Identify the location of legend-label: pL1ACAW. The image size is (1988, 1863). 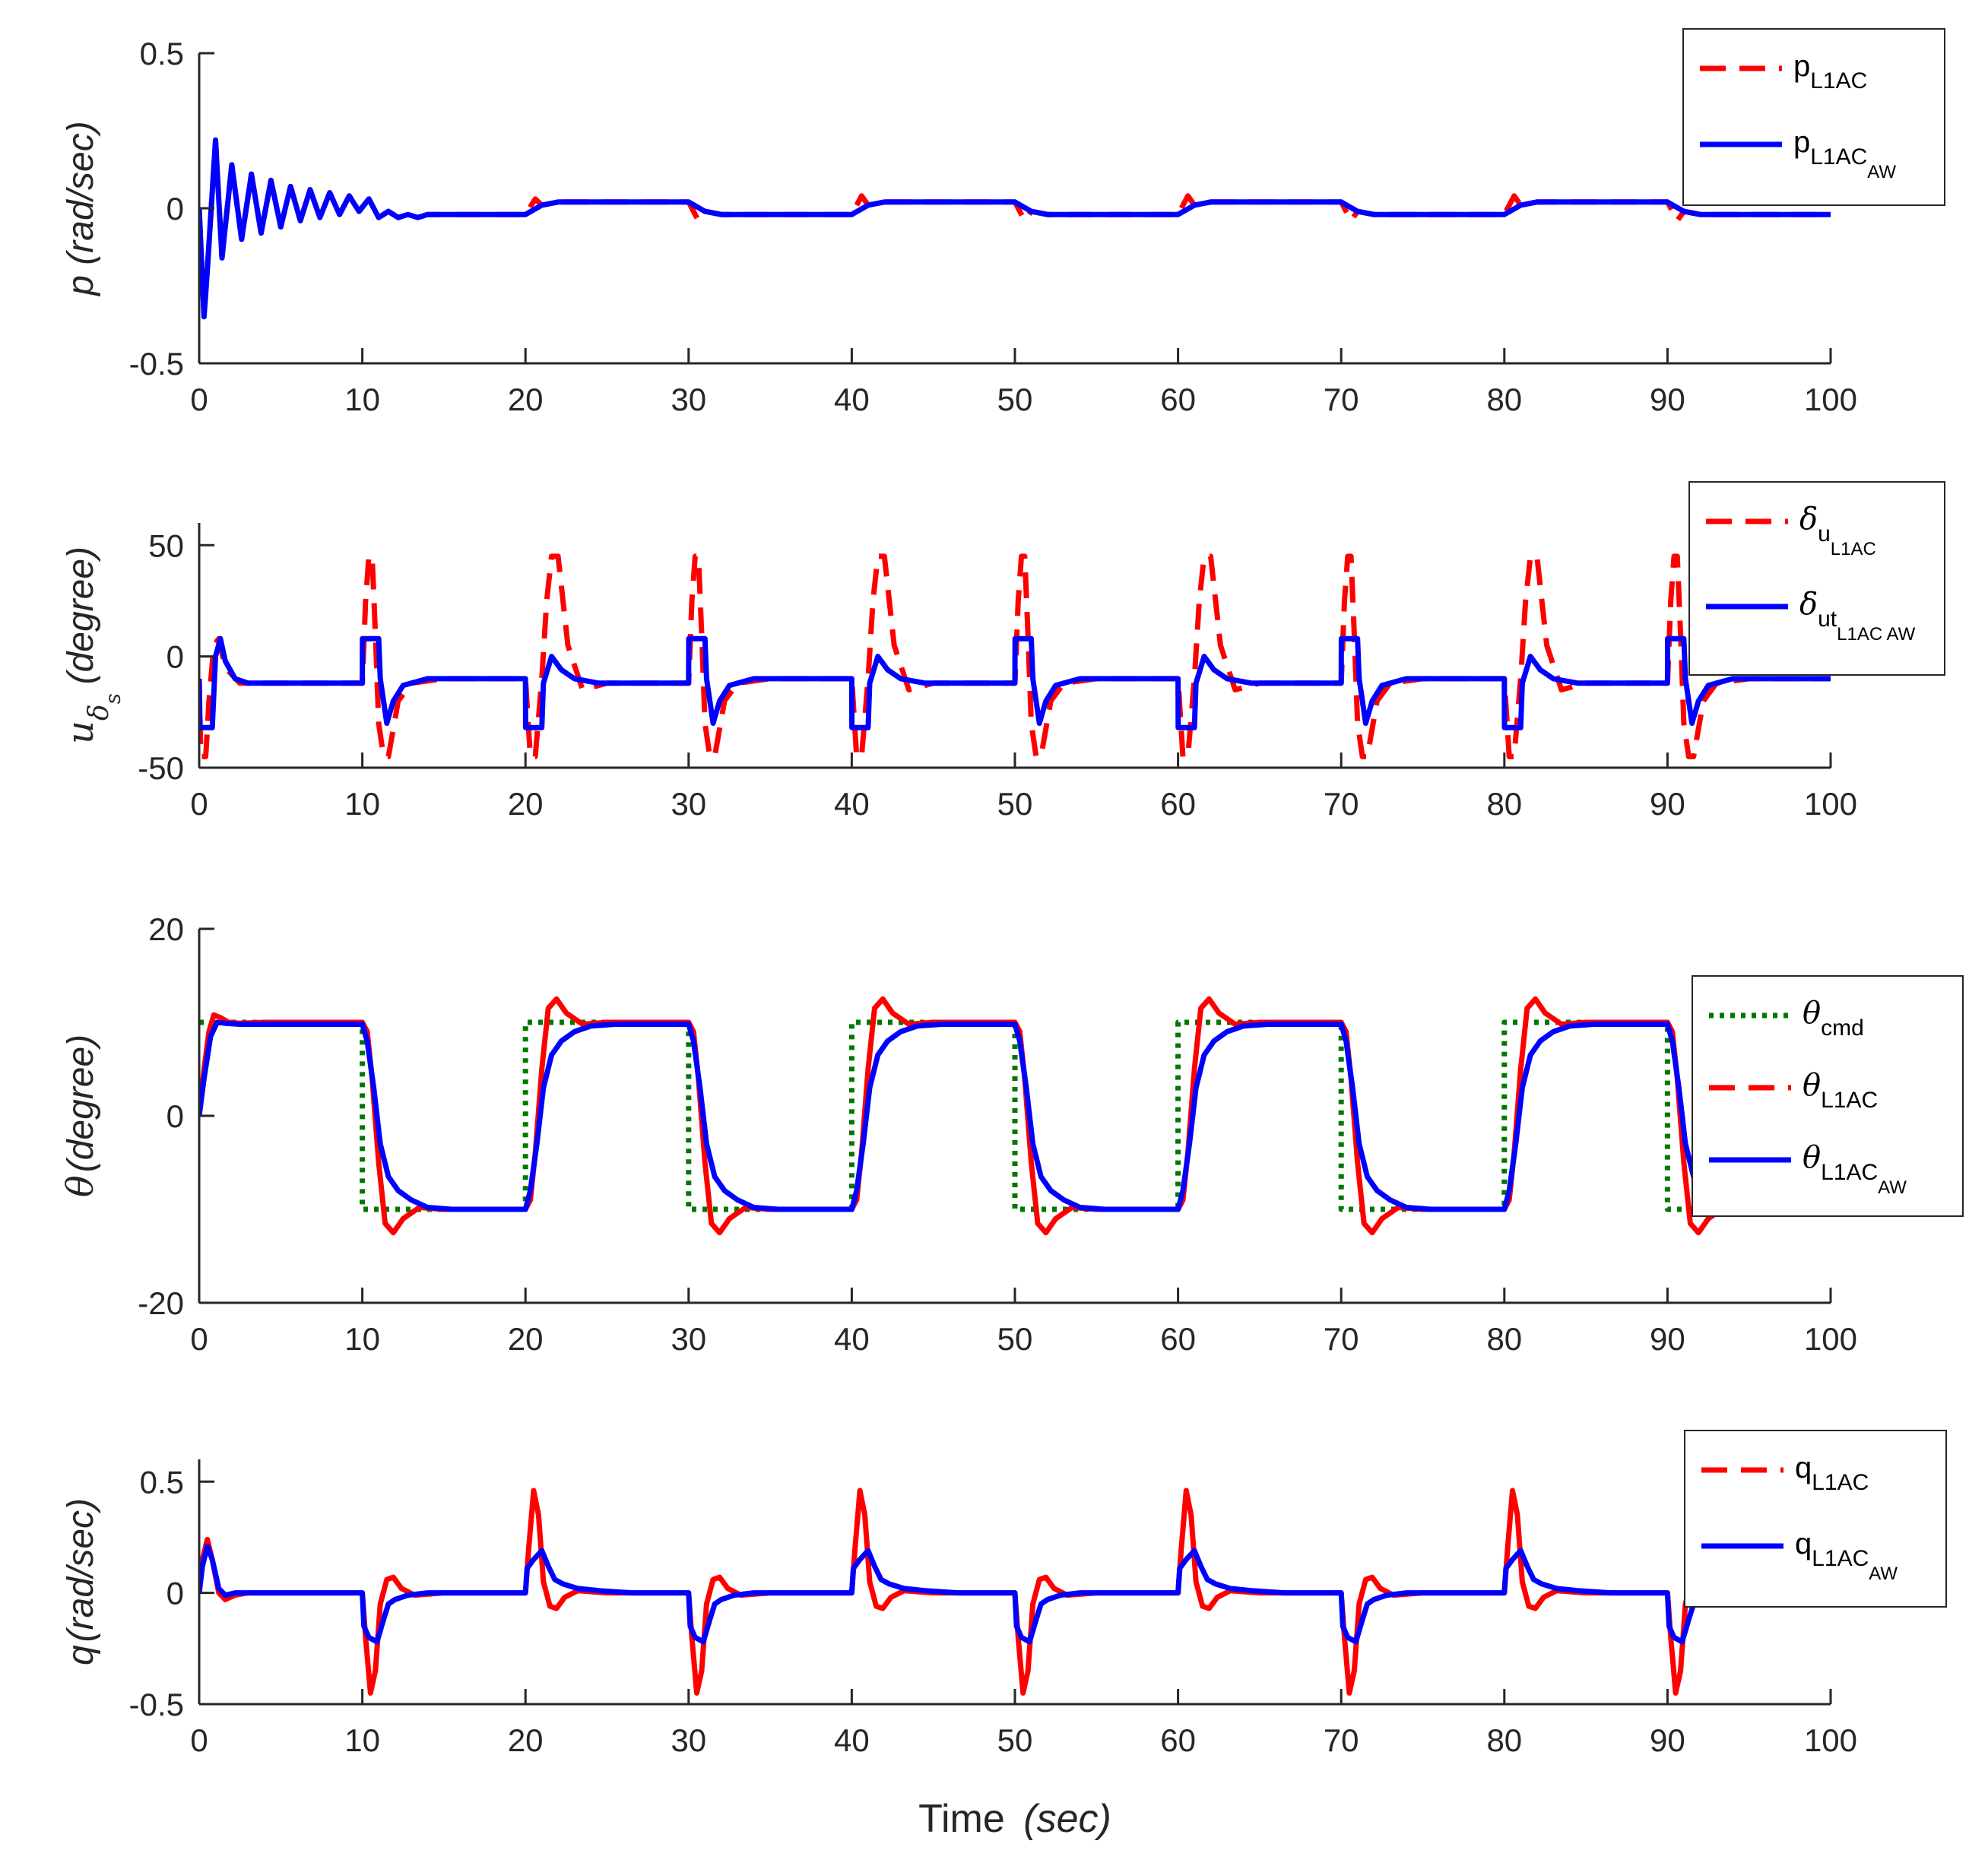
(1845, 153).